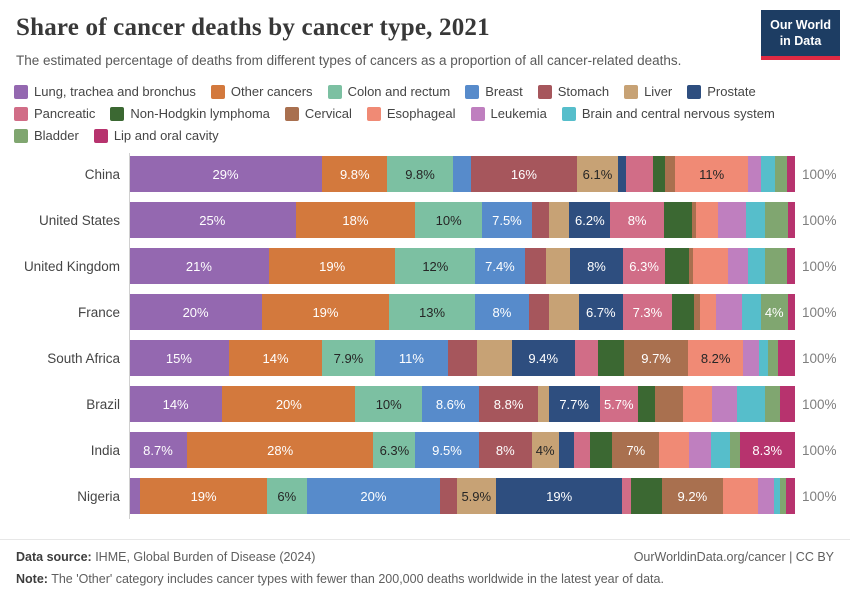 The height and width of the screenshot is (600, 850). What do you see at coordinates (373, 496) in the screenshot?
I see `bar-segment-breast: 20%` at bounding box center [373, 496].